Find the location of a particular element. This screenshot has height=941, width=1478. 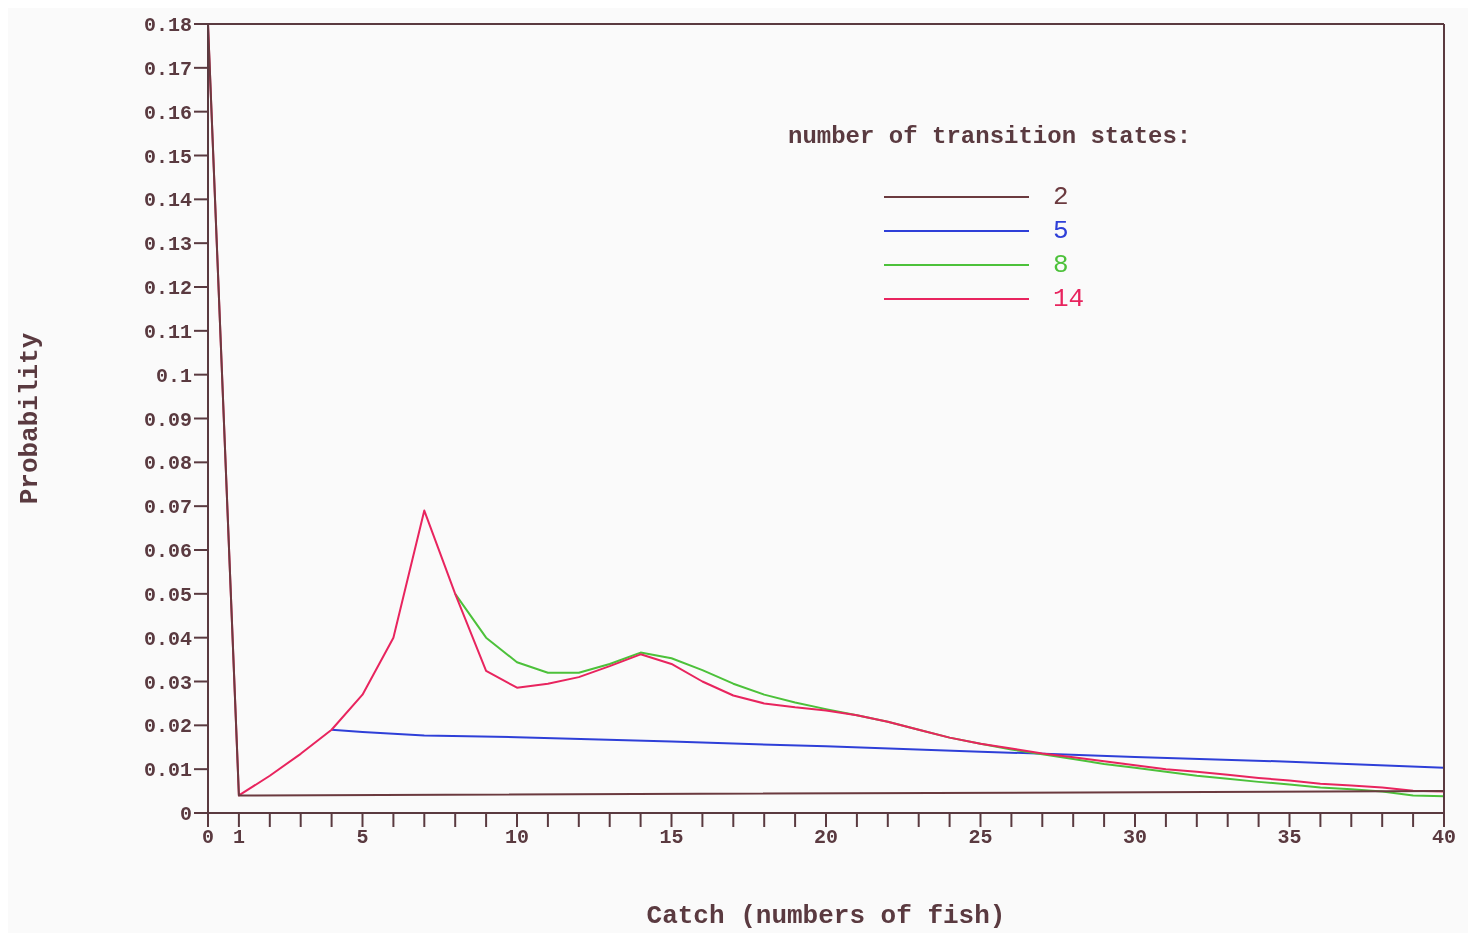

y-tick-label: 0.09 is located at coordinates (167, 420).